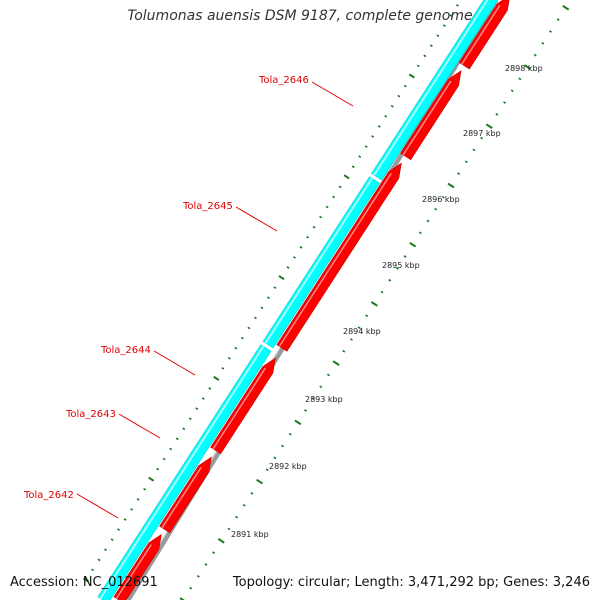  What do you see at coordinates (90, 414) in the screenshot?
I see `gene-label: Tola_2643` at bounding box center [90, 414].